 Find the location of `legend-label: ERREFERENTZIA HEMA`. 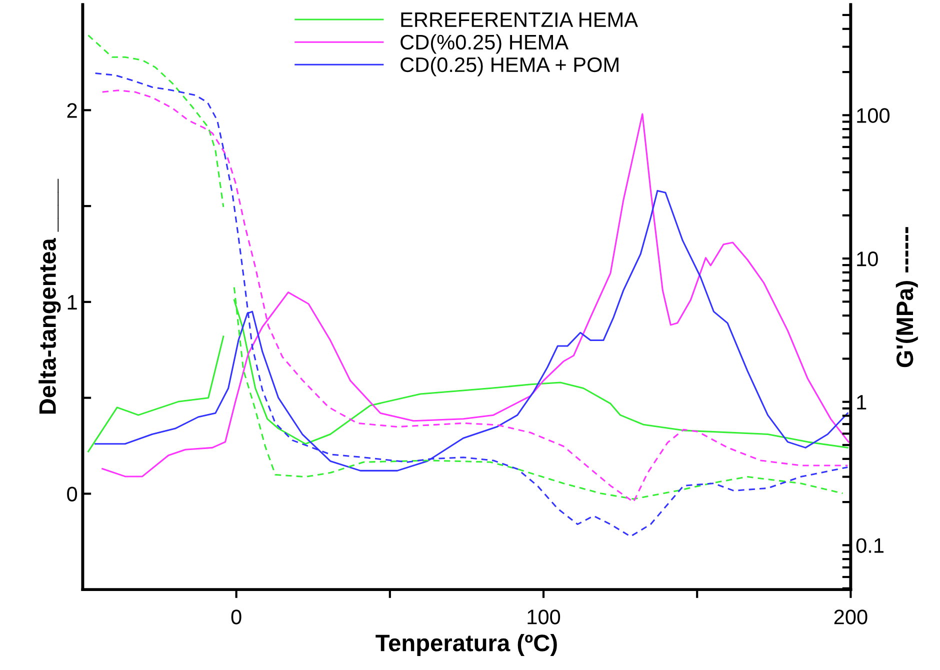

legend-label: ERREFERENTZIA HEMA is located at coordinates (519, 19).